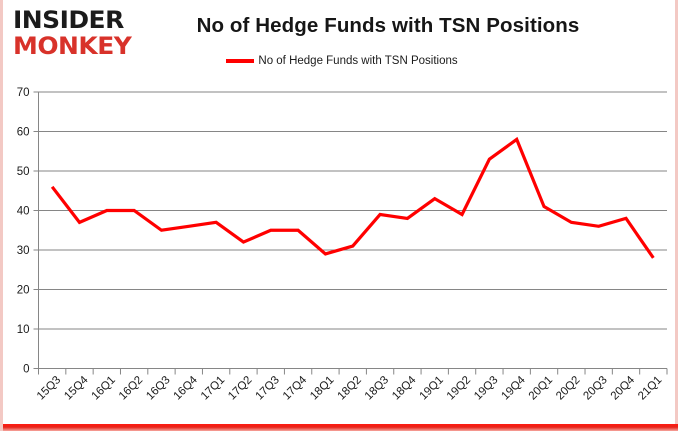  Describe the element at coordinates (340, 427) in the screenshot. I see `bottom-accent-bar` at that location.